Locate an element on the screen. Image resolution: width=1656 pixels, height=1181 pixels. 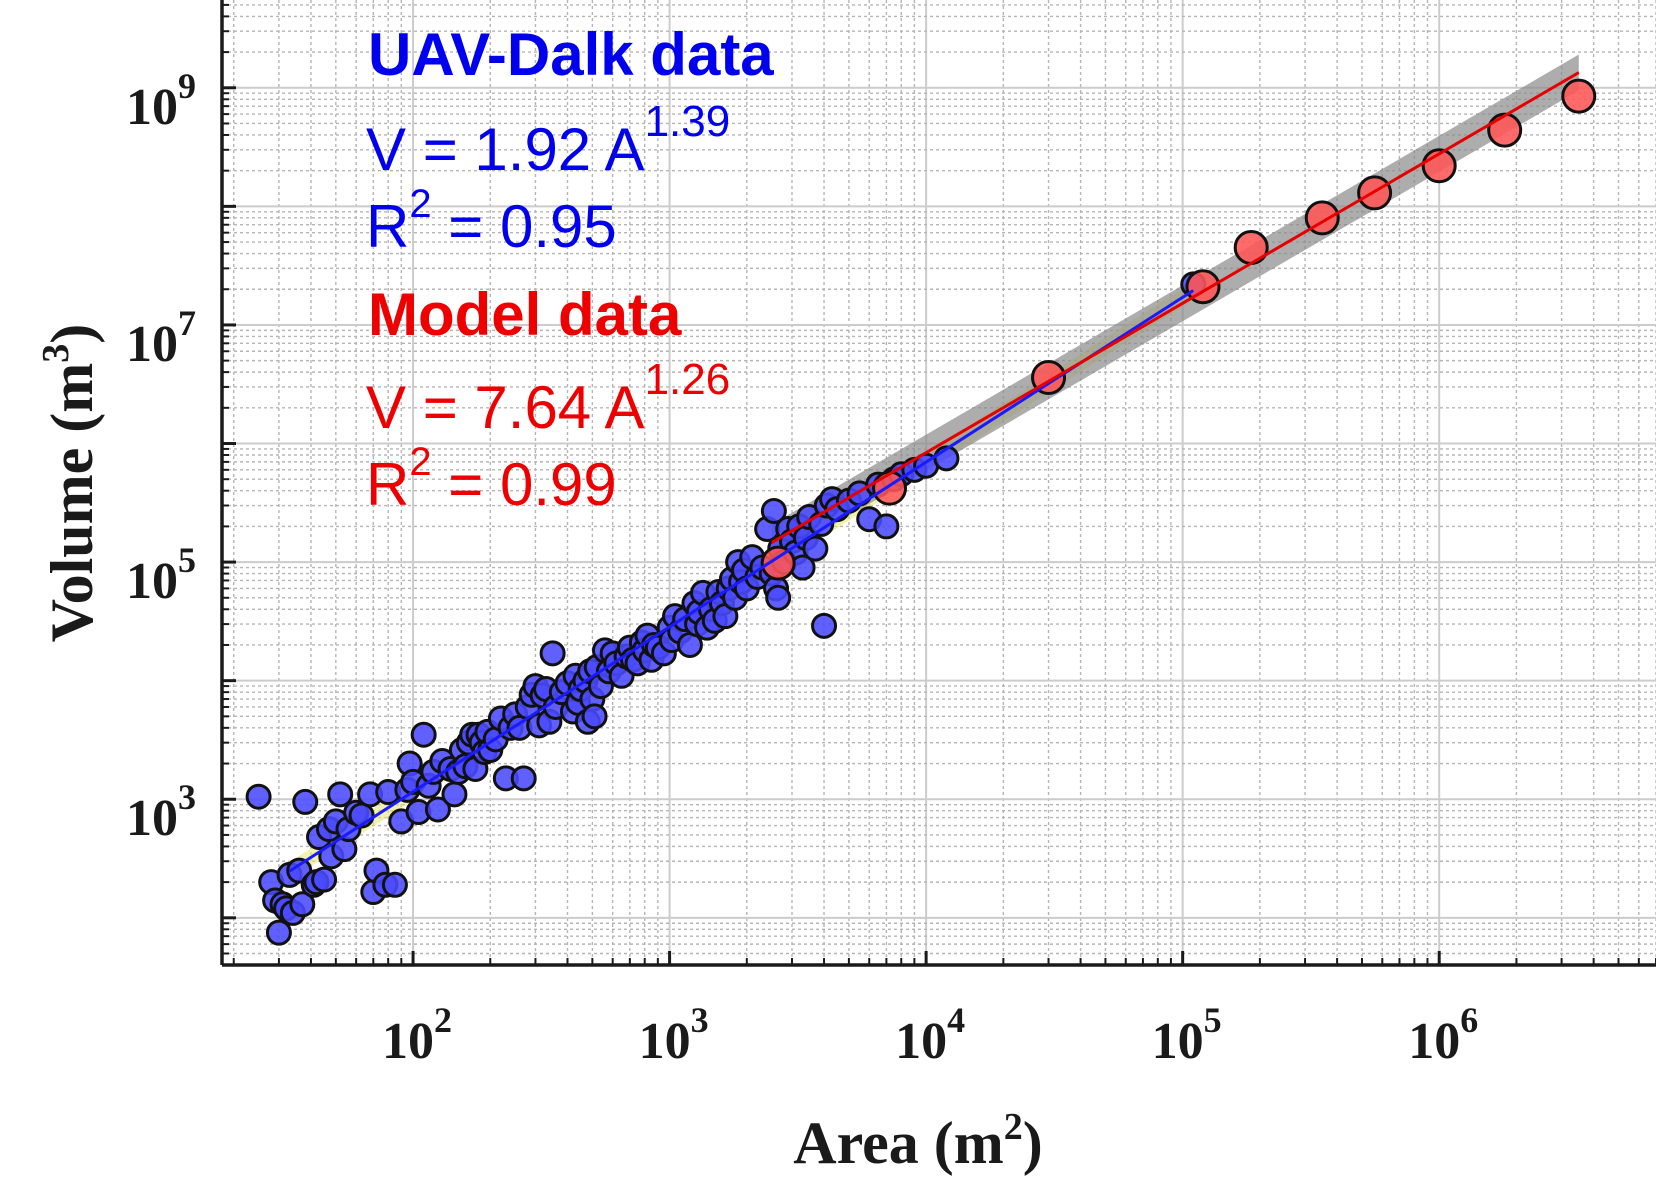
model-r2: R2 = 0.99 is located at coordinates (491, 479).